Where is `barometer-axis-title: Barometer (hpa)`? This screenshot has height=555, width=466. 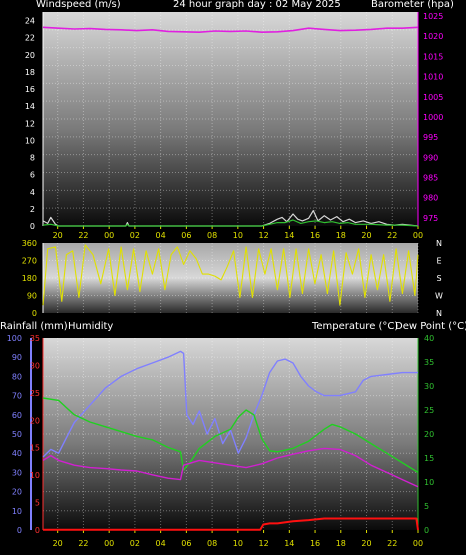
barometer-axis-title: Barometer (hpa) is located at coordinates (412, 5).